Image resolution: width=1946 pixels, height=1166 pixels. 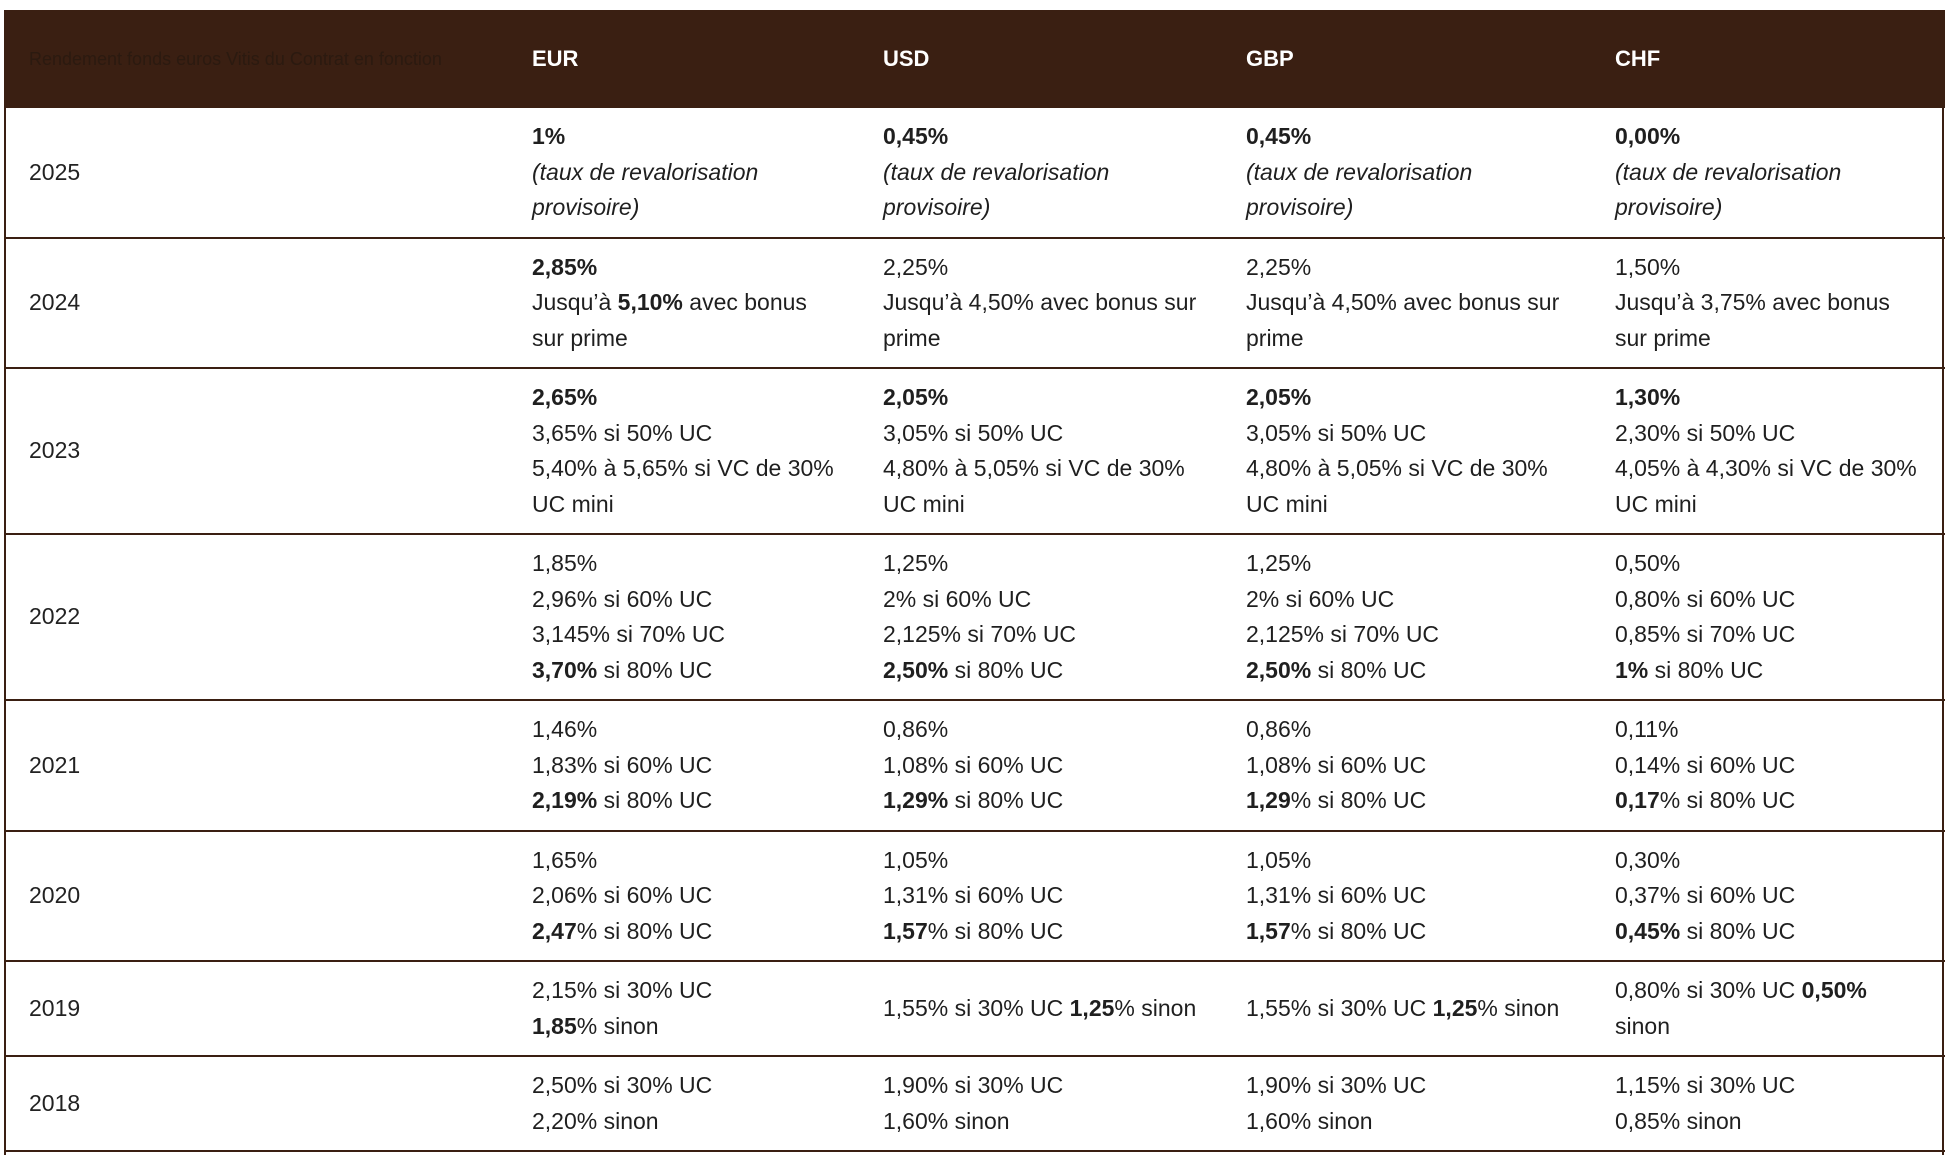 I want to click on rate-line: 0,86%, so click(x=1042, y=730).